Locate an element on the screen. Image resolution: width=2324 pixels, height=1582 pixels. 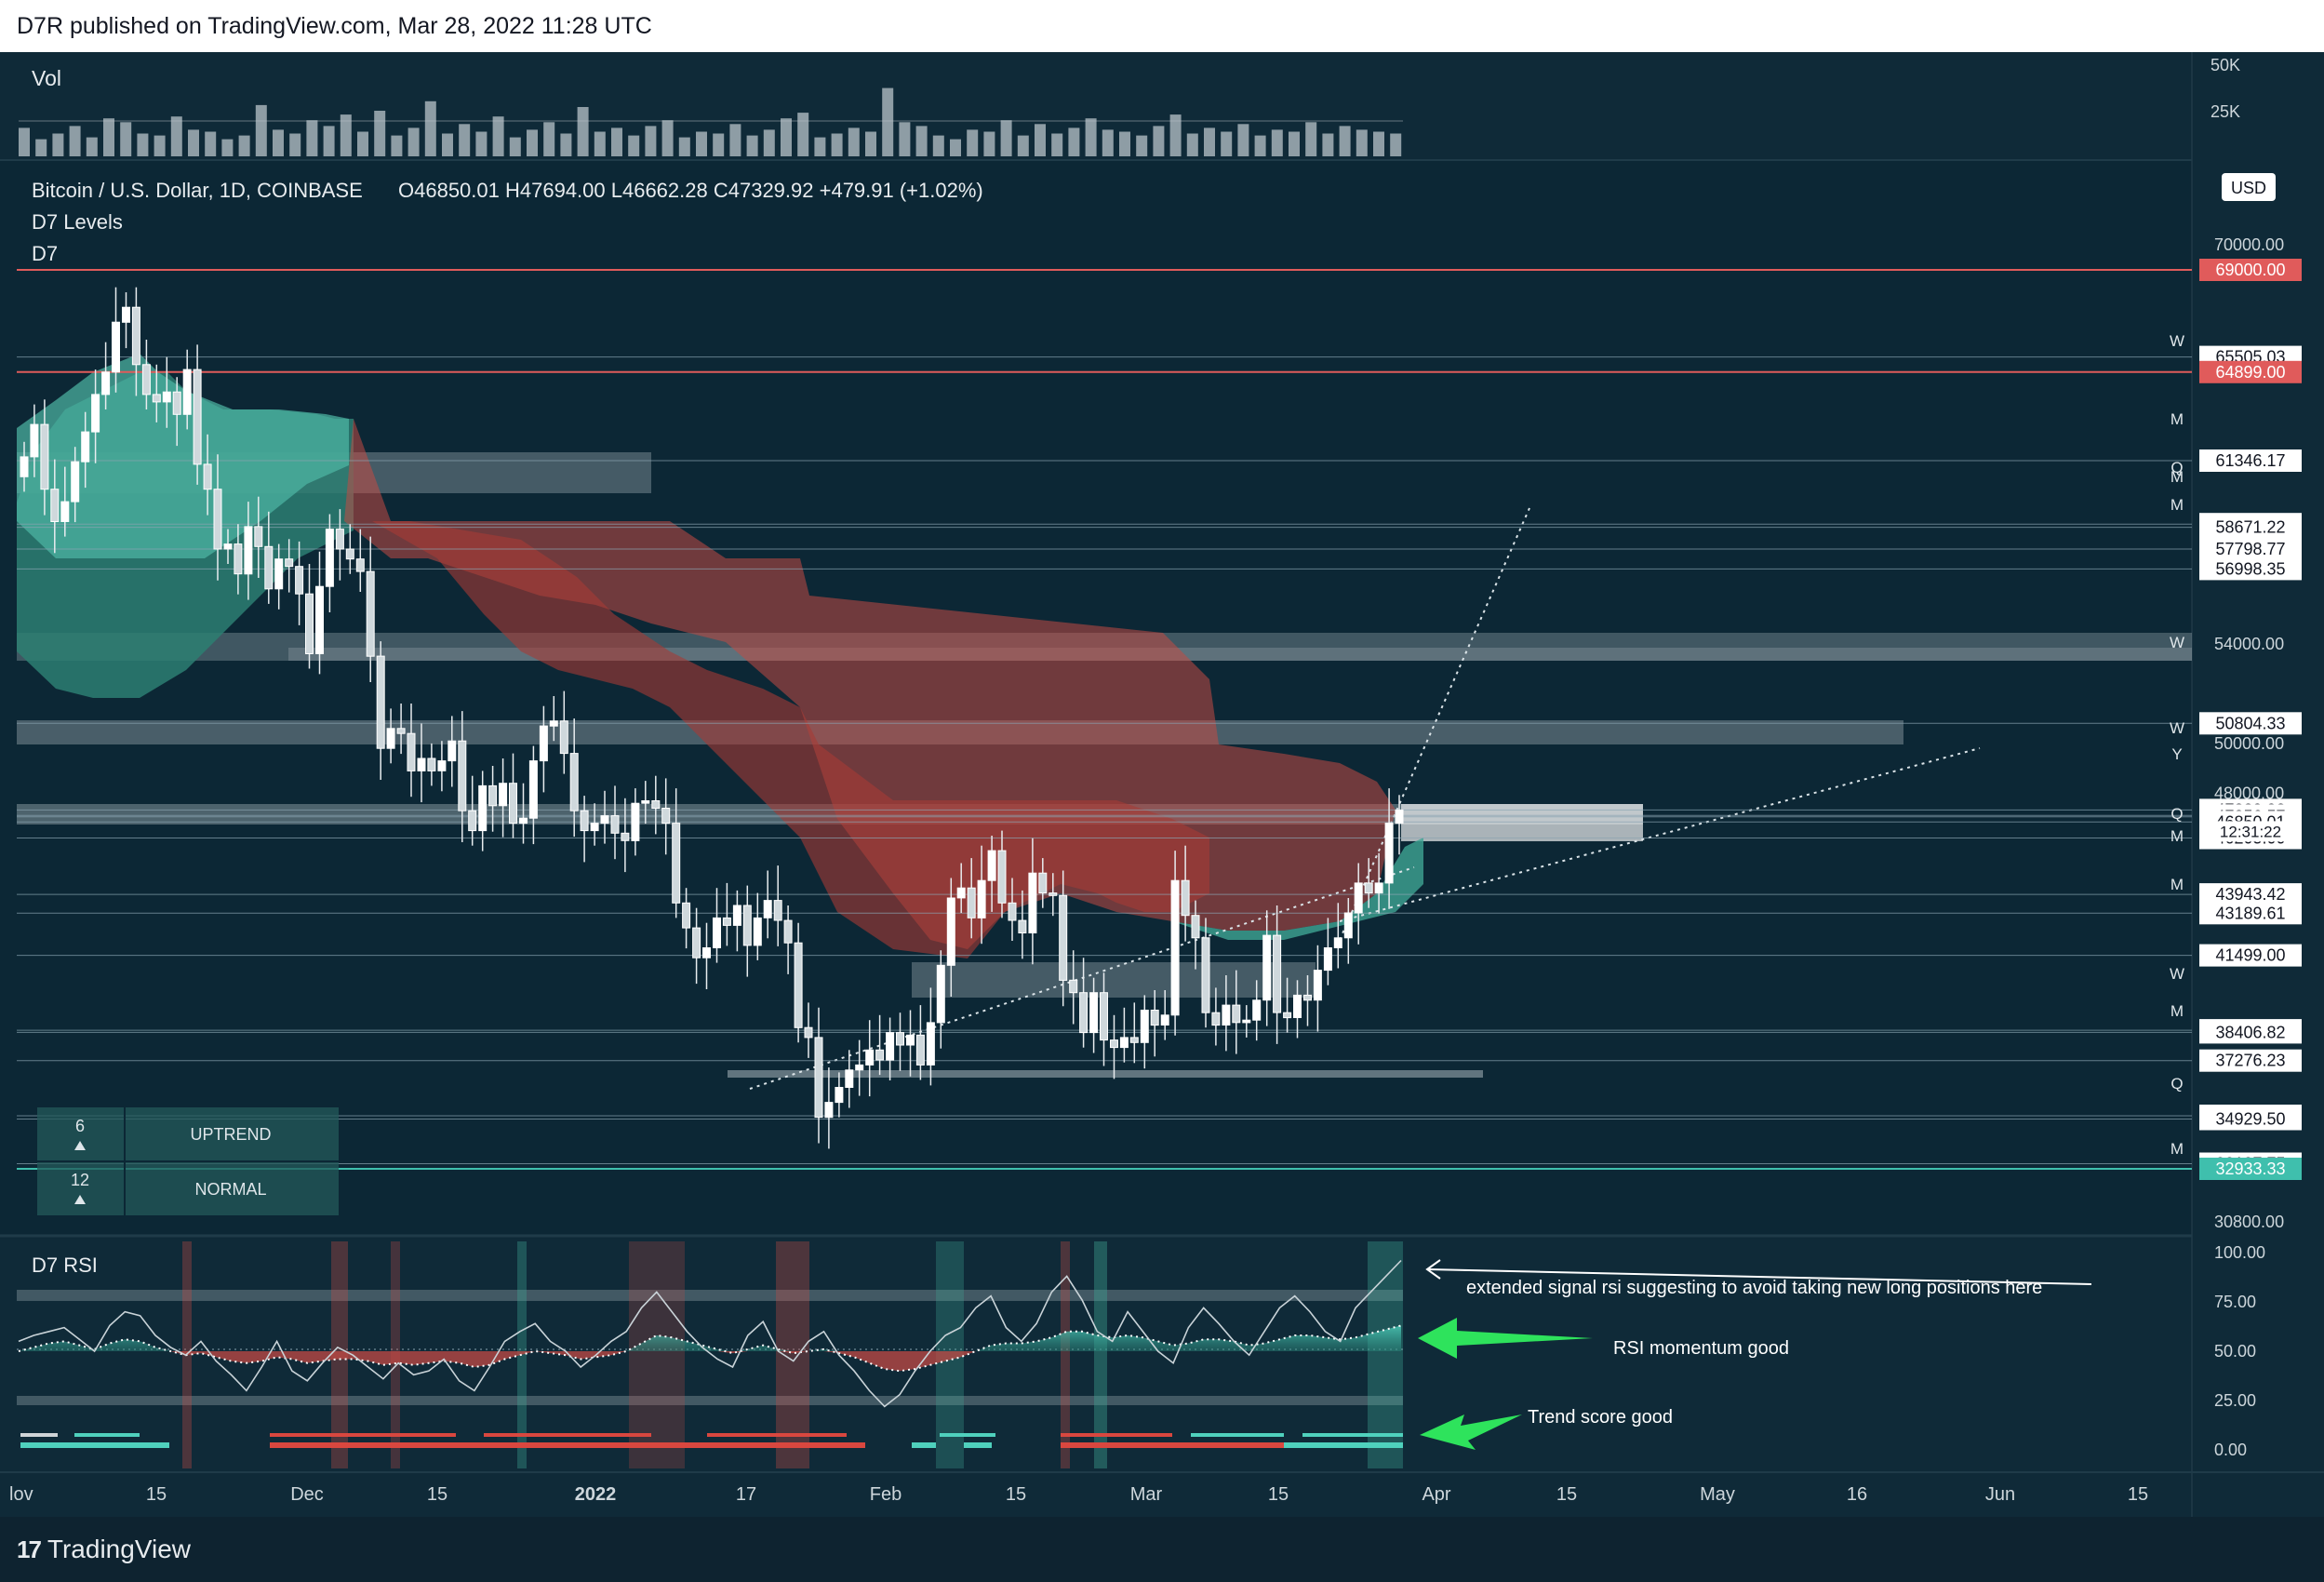
indicator-d7: D7 is located at coordinates (45, 253).